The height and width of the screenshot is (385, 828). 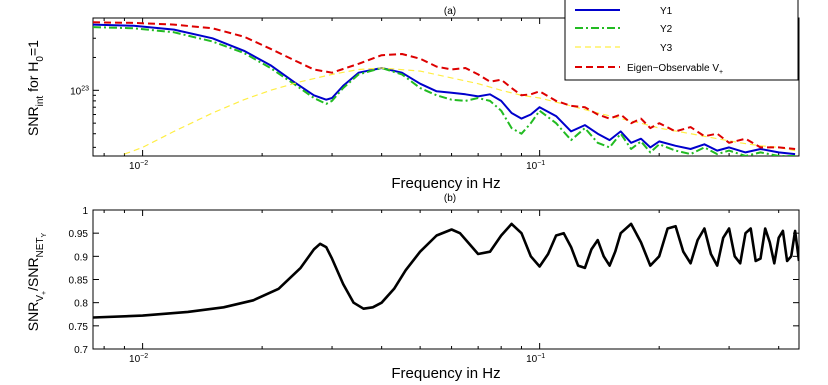 What do you see at coordinates (33, 48) in the screenshot?
I see `panel-a-ylabel-tail: =1` at bounding box center [33, 48].